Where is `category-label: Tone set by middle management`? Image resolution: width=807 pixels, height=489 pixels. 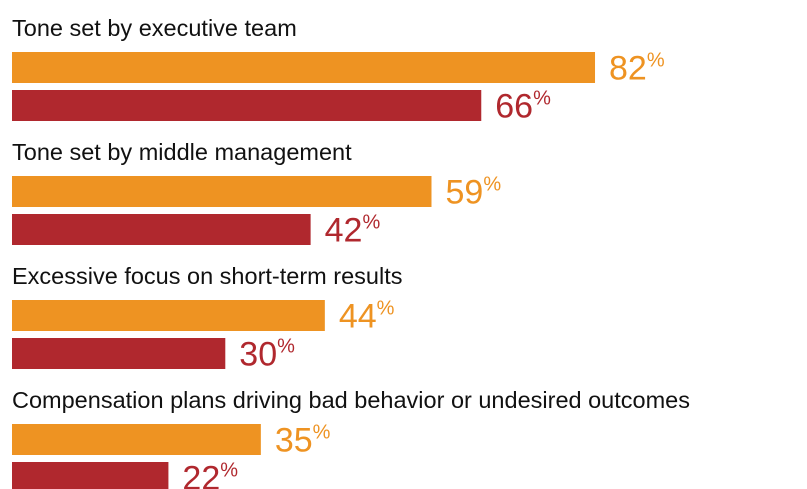 category-label: Tone set by middle management is located at coordinates (182, 152).